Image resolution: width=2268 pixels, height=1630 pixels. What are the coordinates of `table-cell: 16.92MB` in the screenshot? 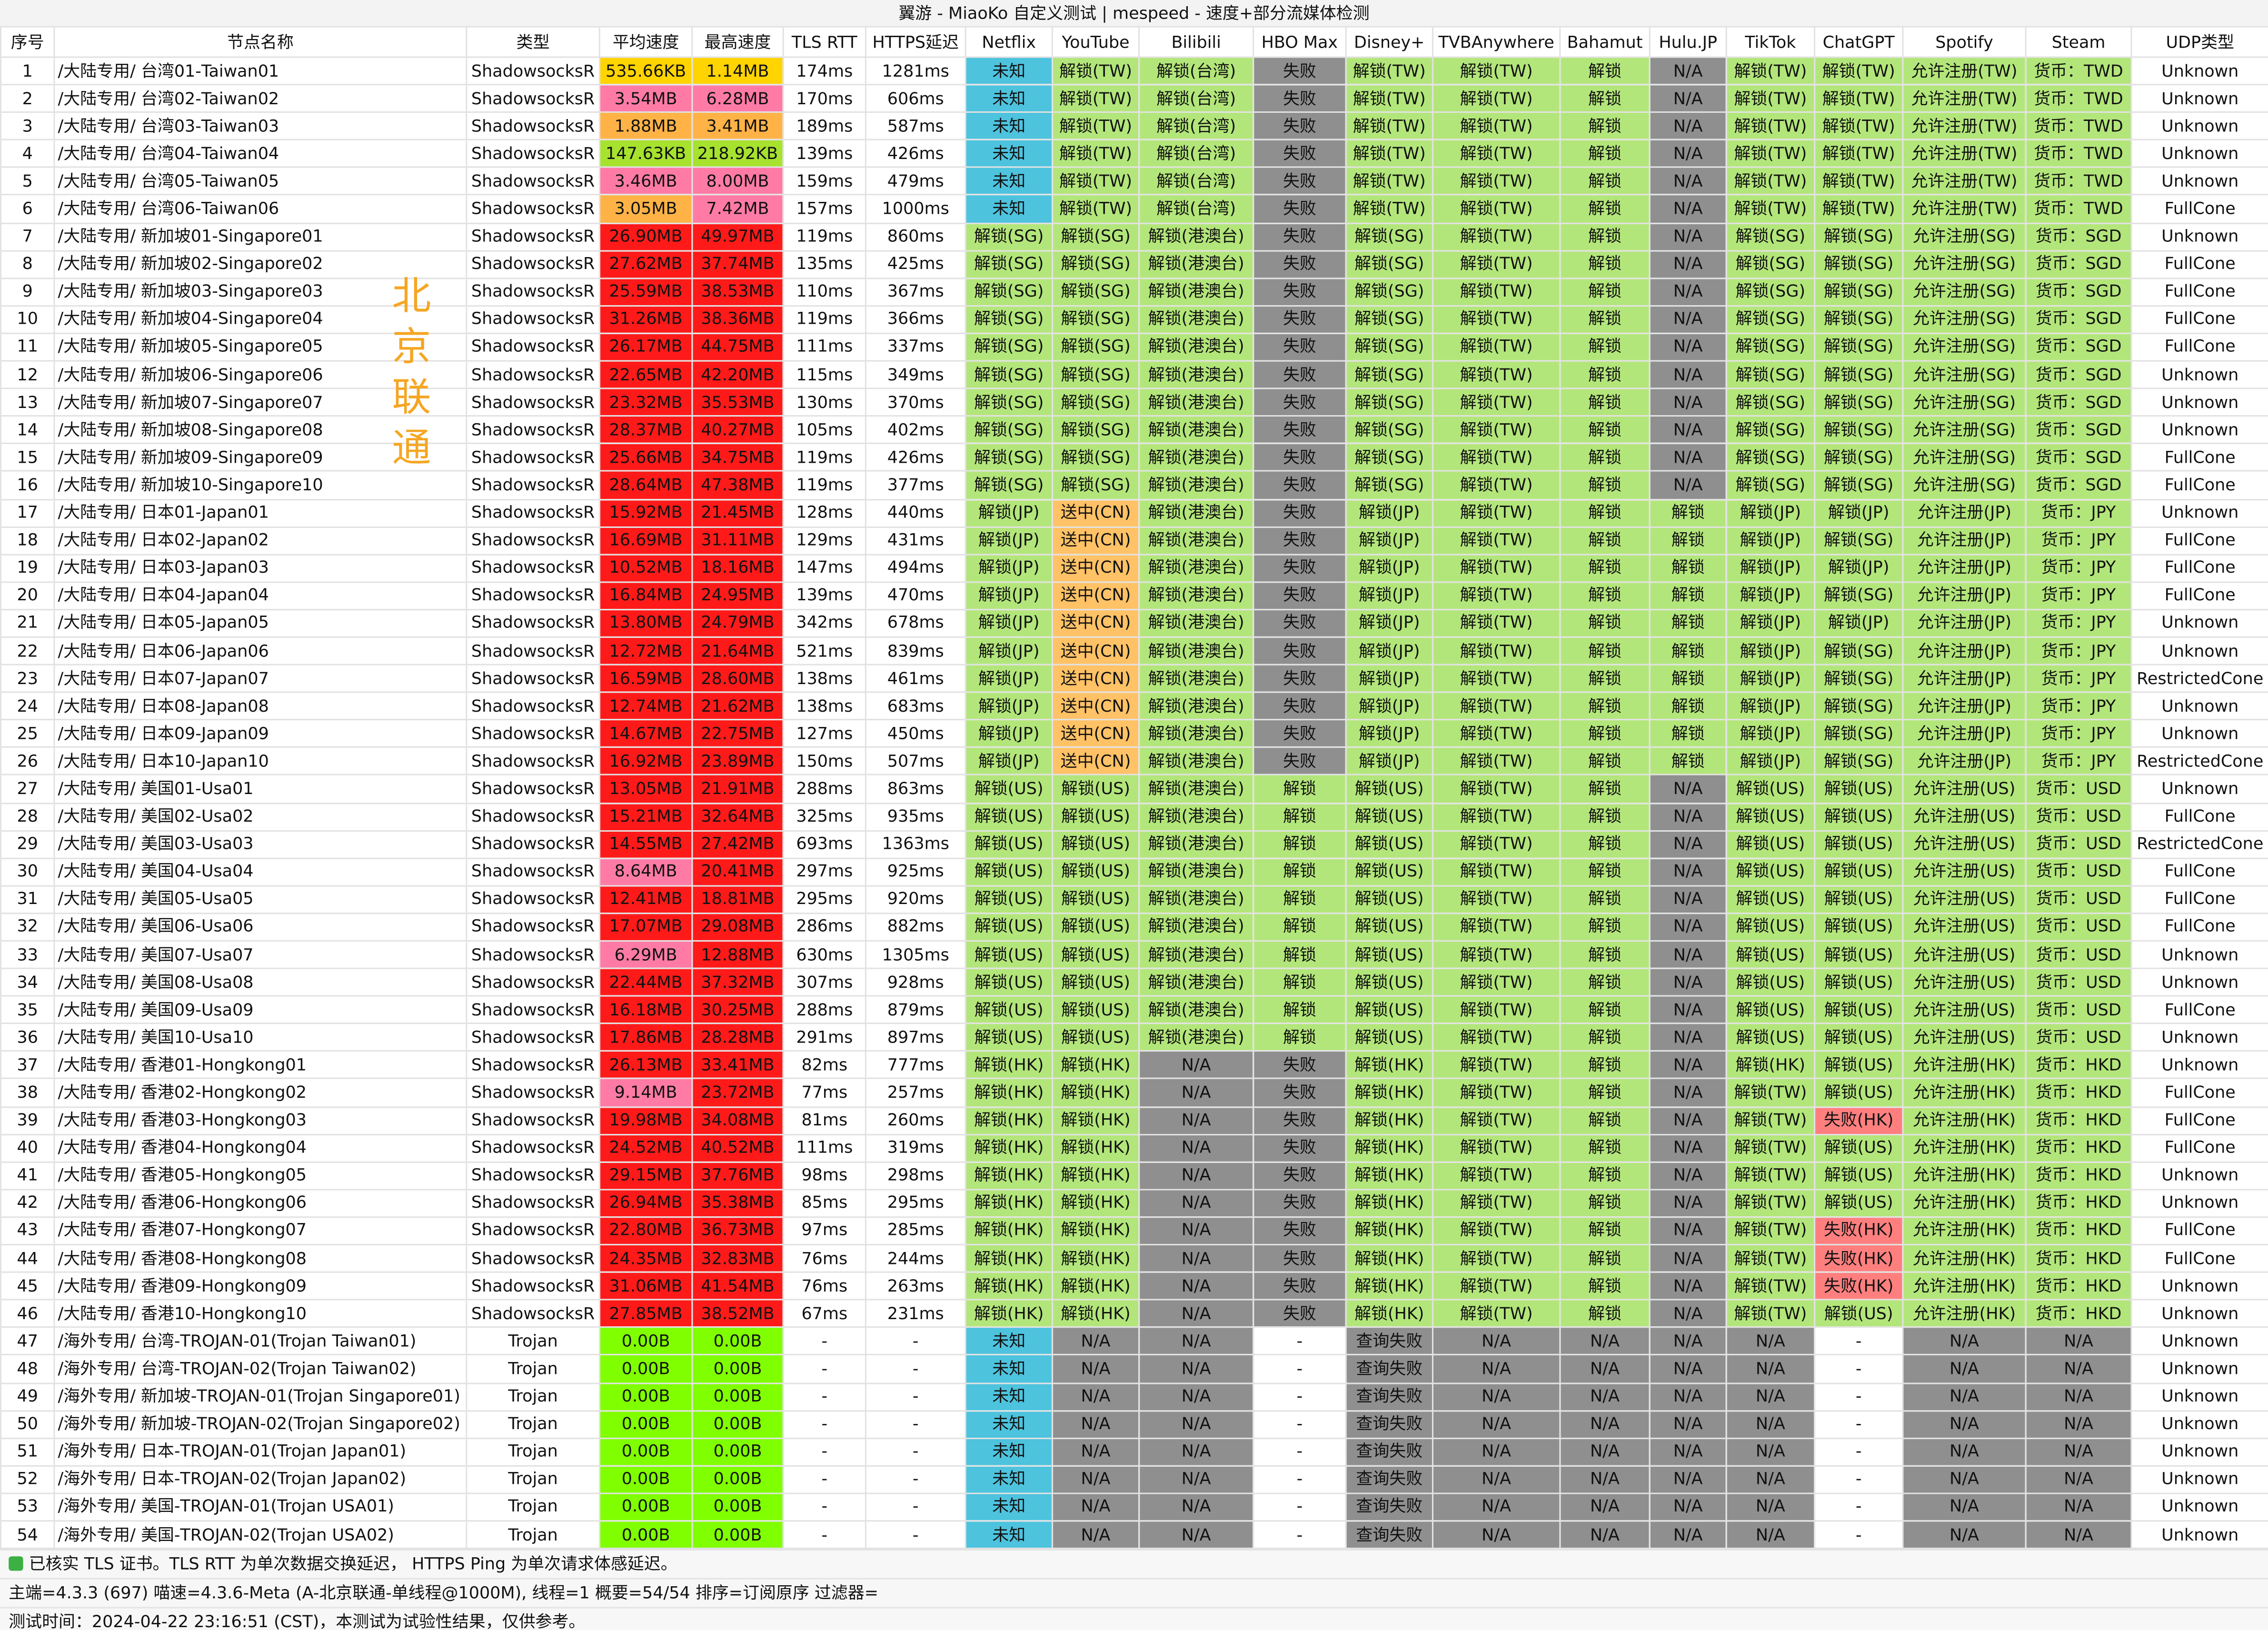 It's located at (645, 761).